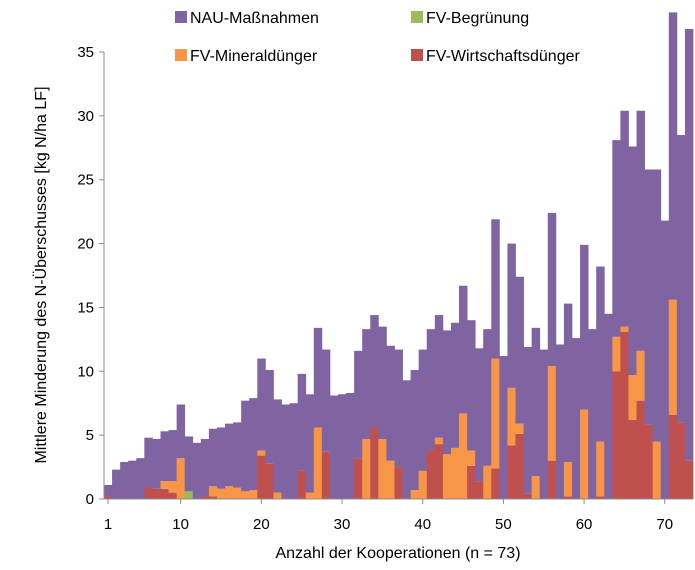 Image resolution: width=695 pixels, height=570 pixels. Describe the element at coordinates (254, 56) in the screenshot. I see `legend-label-fv-mineralduenger: FV-Mineraldünger` at that location.